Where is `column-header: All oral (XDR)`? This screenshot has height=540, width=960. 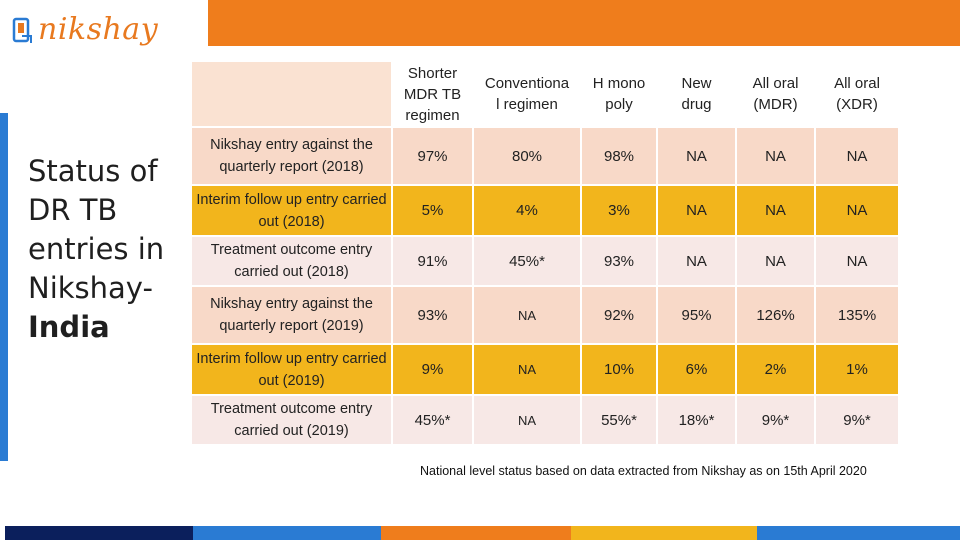
column-header: All oral (XDR) is located at coordinates (857, 94).